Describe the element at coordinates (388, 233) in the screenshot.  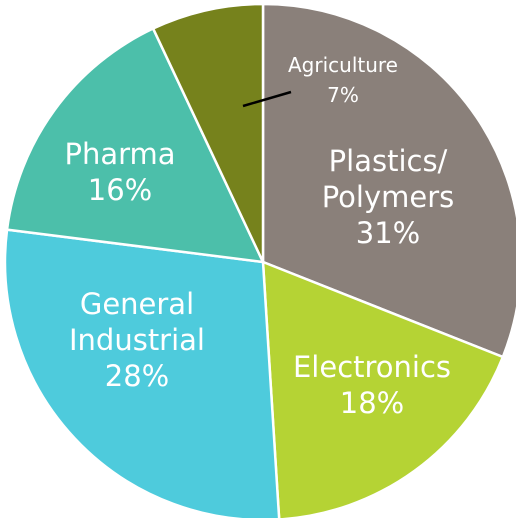
I see `value-label: 31%` at that location.